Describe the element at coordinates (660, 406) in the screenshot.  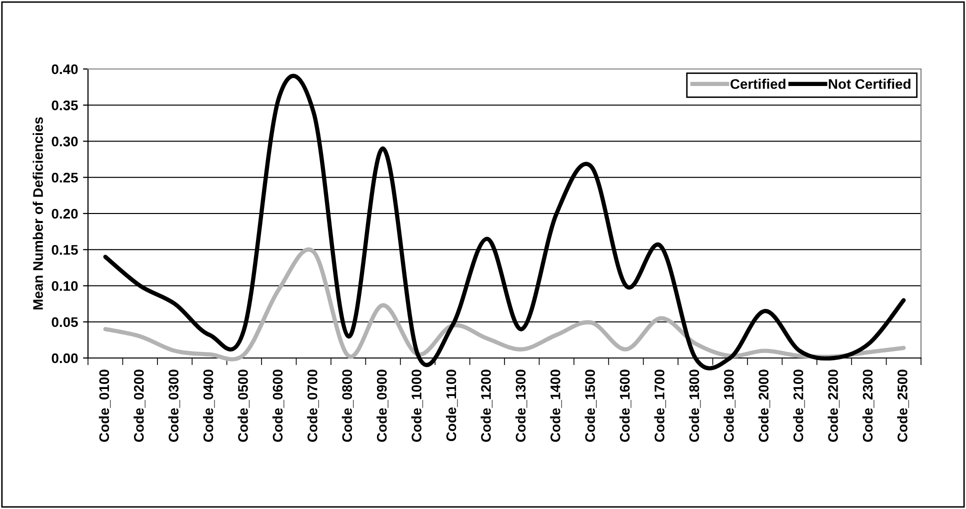
I see `x-tick-label: Code_1700` at that location.